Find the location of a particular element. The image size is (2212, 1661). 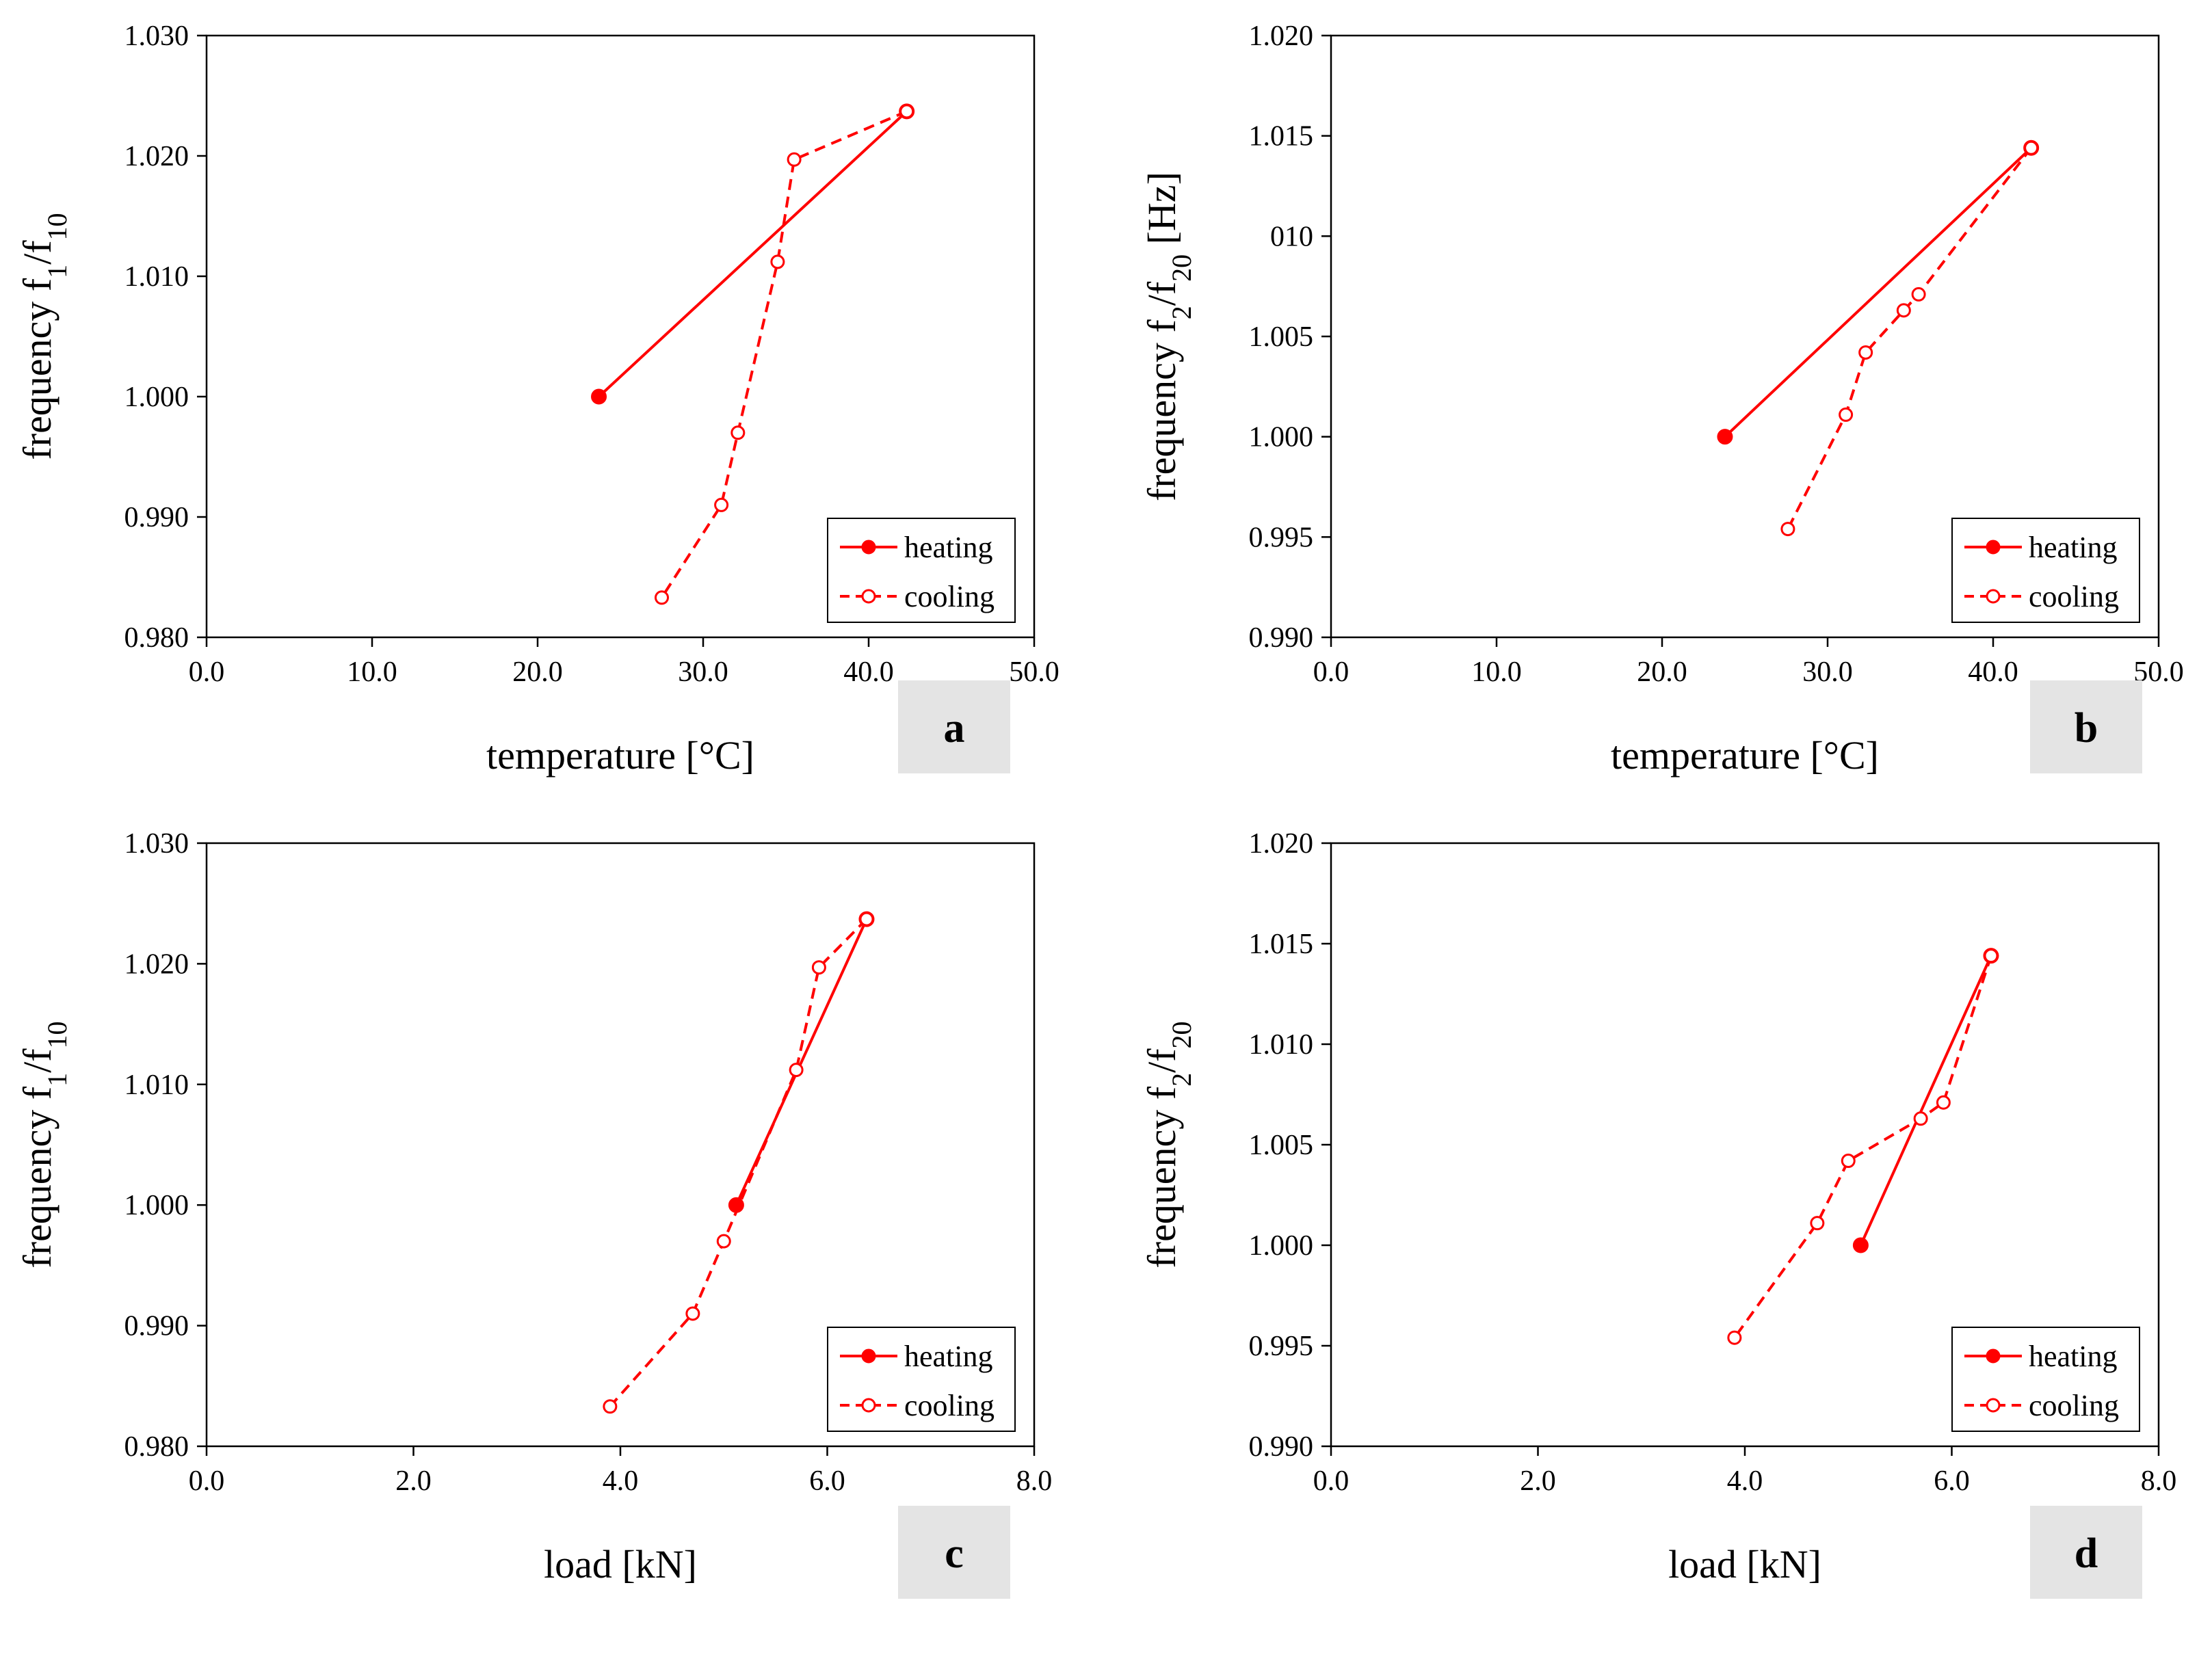

y-axis-label-subscript: 2 is located at coordinates (1181, 312).